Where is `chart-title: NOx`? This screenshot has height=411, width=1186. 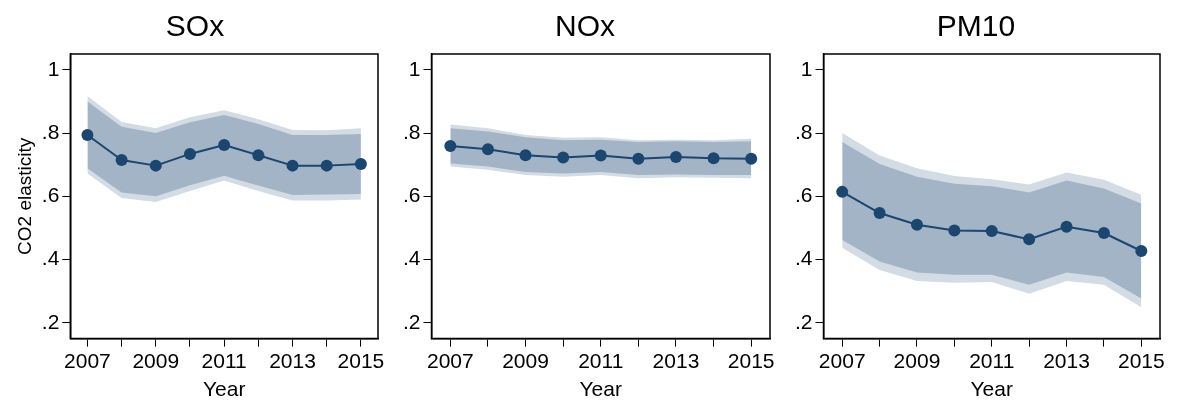
chart-title: NOx is located at coordinates (585, 26).